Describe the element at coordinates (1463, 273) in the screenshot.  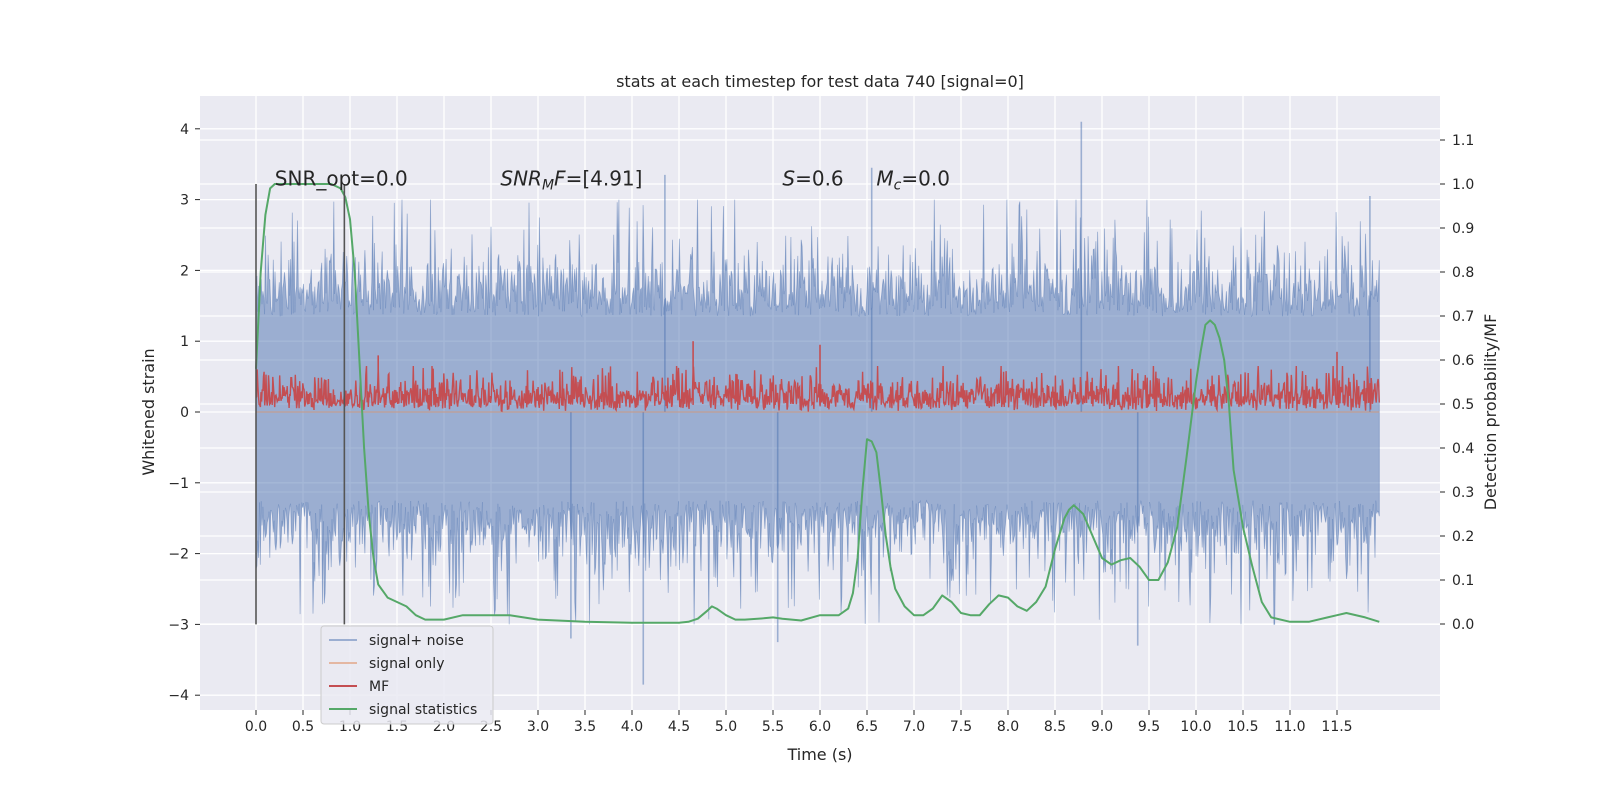
I see `y-right-tick-label-8: 0.8` at that location.